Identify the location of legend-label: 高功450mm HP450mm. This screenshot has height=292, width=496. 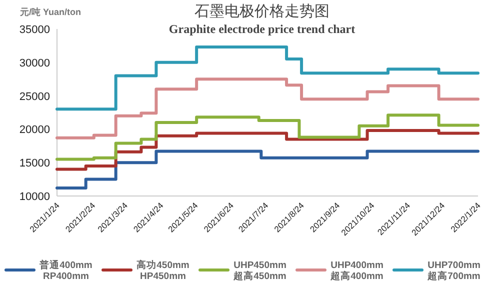
(163, 270).